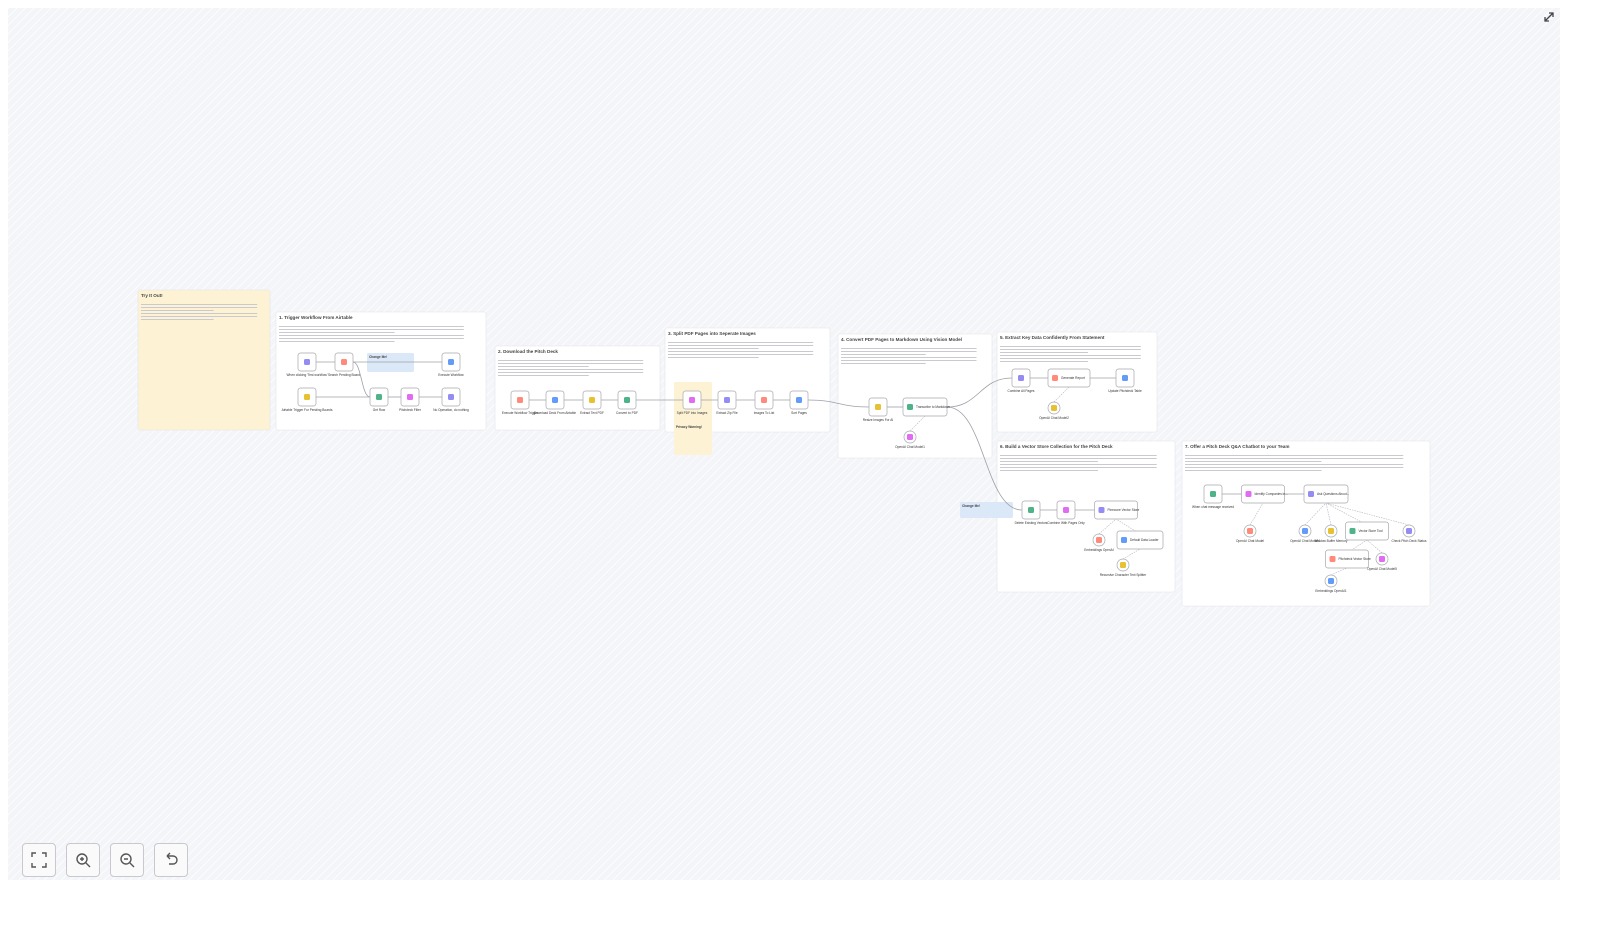 The width and height of the screenshot is (1600, 938). Describe the element at coordinates (451, 410) in the screenshot. I see `node-label: No Operation, do nothing` at that location.